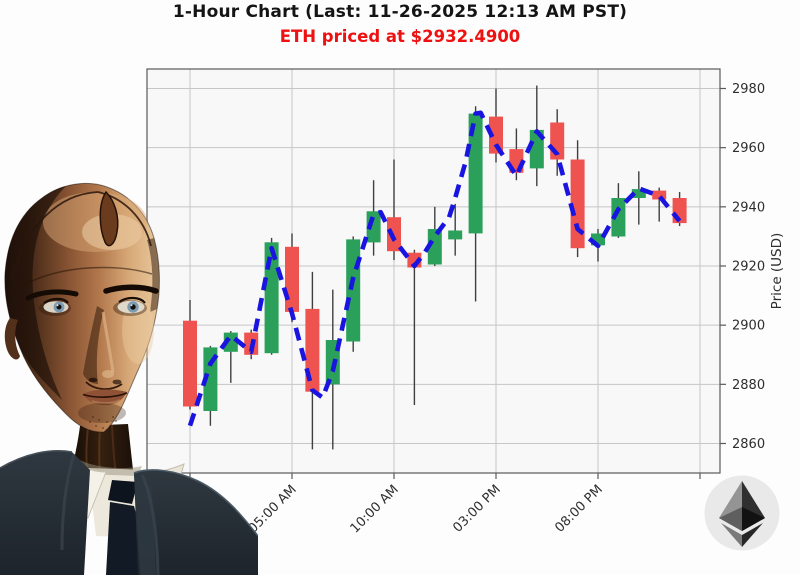 This screenshot has height=575, width=800. I want to click on lapel-right-edge, so click(150, 524).